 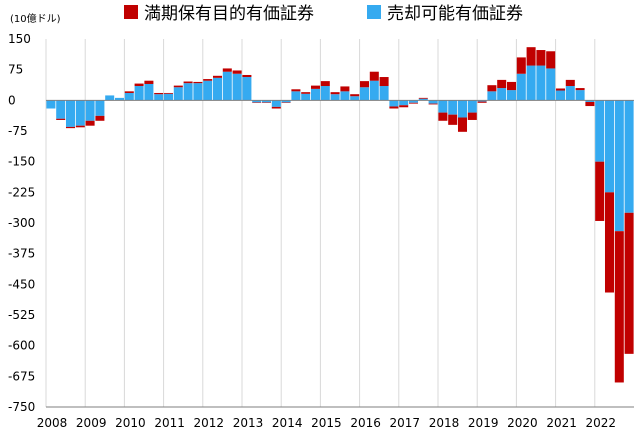 What do you see at coordinates (15, 70) in the screenshot?
I see `y-tick-label: 75` at bounding box center [15, 70].